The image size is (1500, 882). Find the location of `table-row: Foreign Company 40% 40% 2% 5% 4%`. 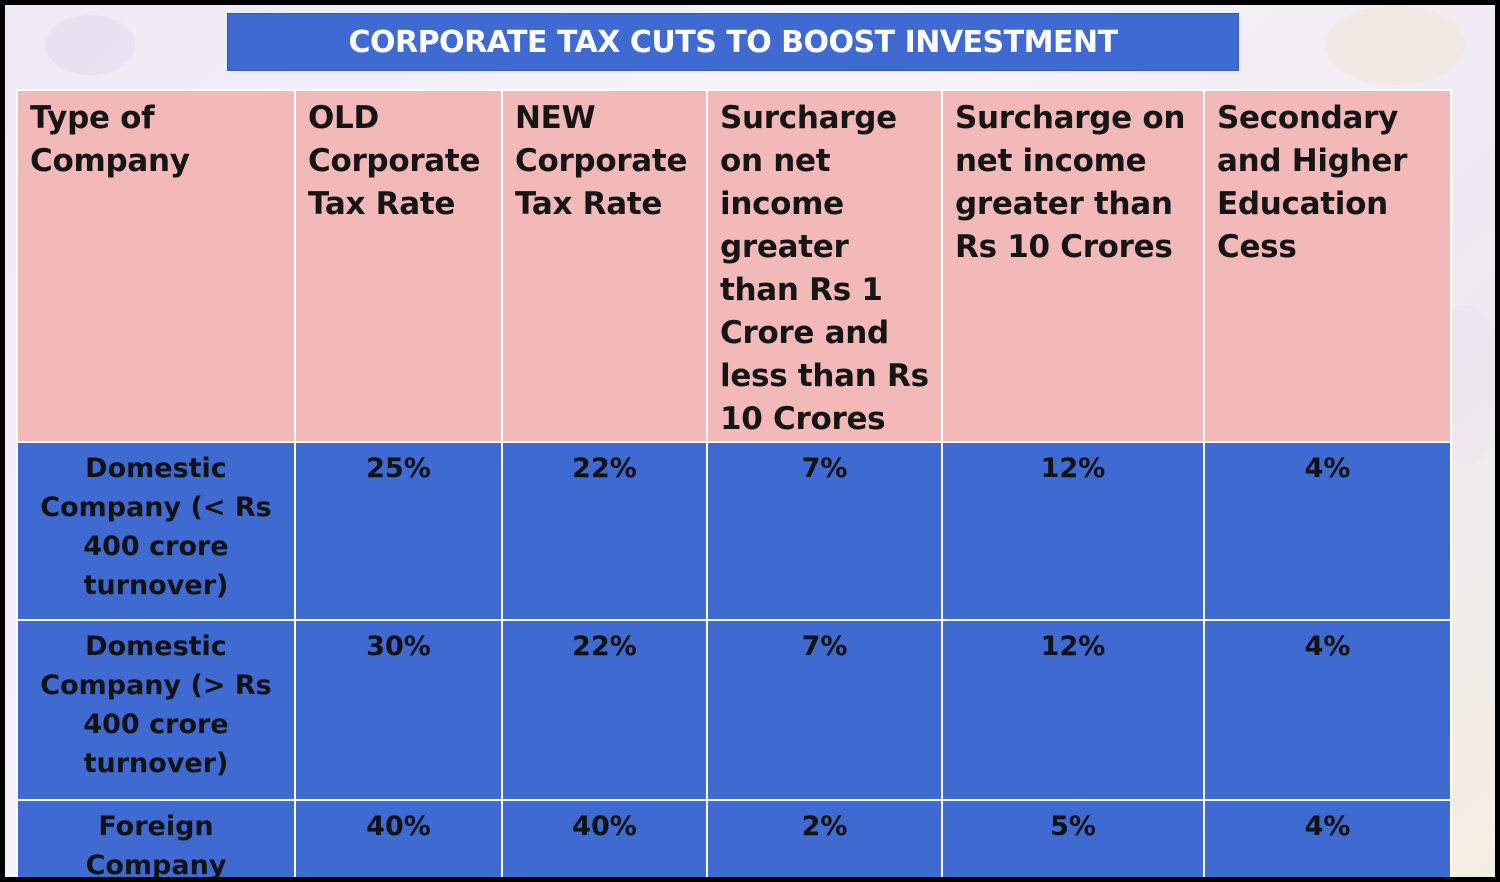

table-row: Foreign Company 40% 40% 2% 5% 4% is located at coordinates (734, 838).